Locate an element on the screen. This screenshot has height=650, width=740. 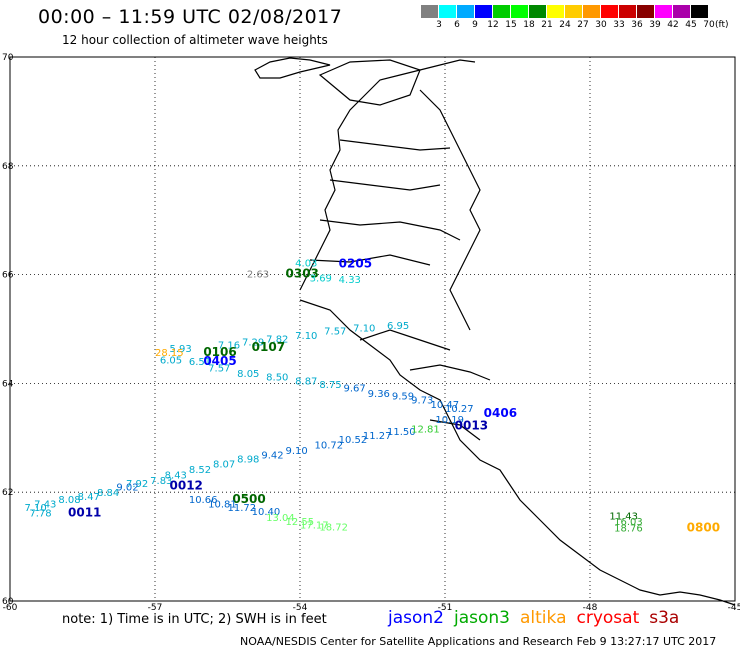
wave-height-label: 9.10 is located at coordinates (297, 451).